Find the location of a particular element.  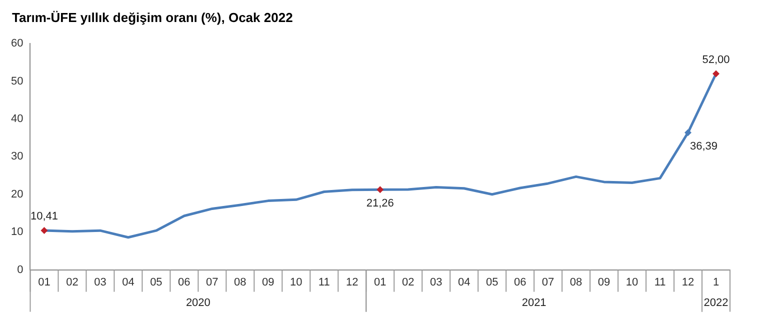

y-tick-label: 60 is located at coordinates (17, 44).